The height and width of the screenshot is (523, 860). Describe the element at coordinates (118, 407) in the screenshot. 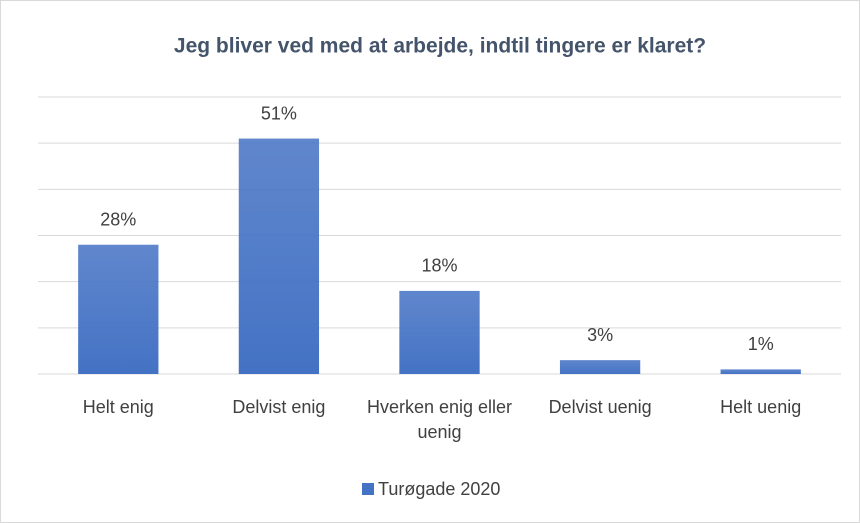

I see `x-tick-label: Helt enig` at that location.